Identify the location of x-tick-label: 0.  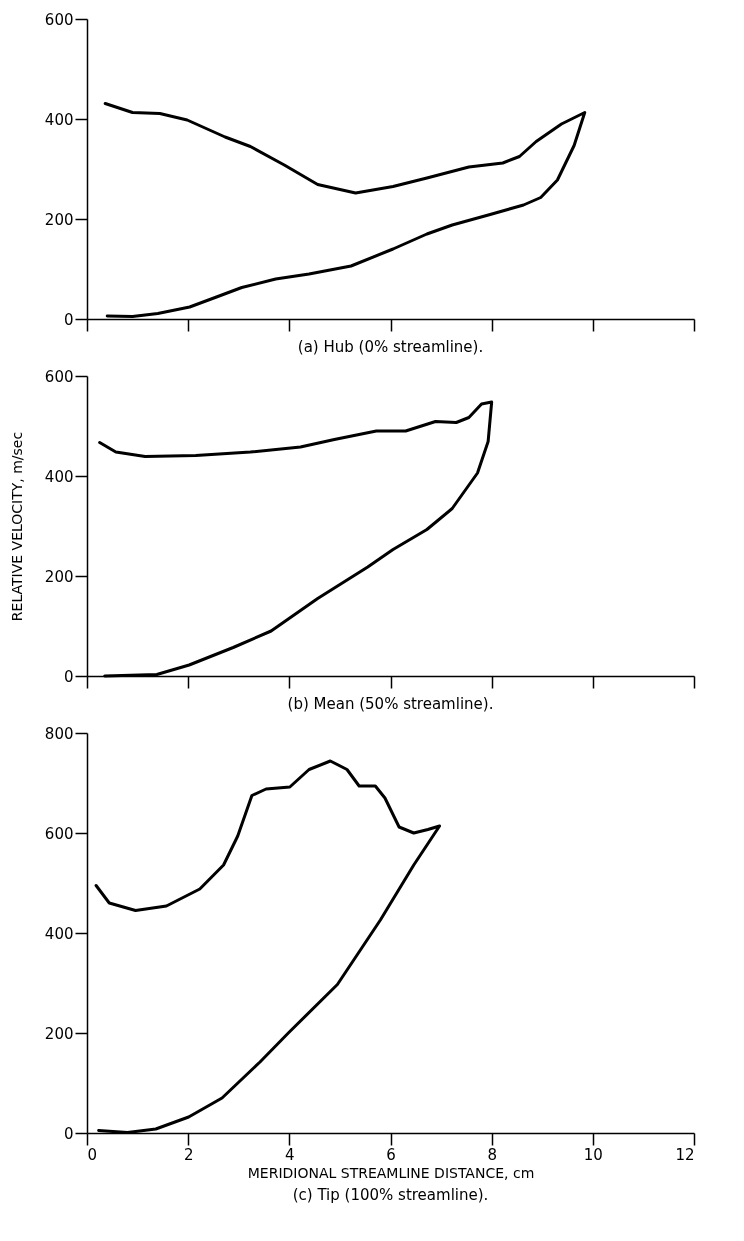
(92, 1154).